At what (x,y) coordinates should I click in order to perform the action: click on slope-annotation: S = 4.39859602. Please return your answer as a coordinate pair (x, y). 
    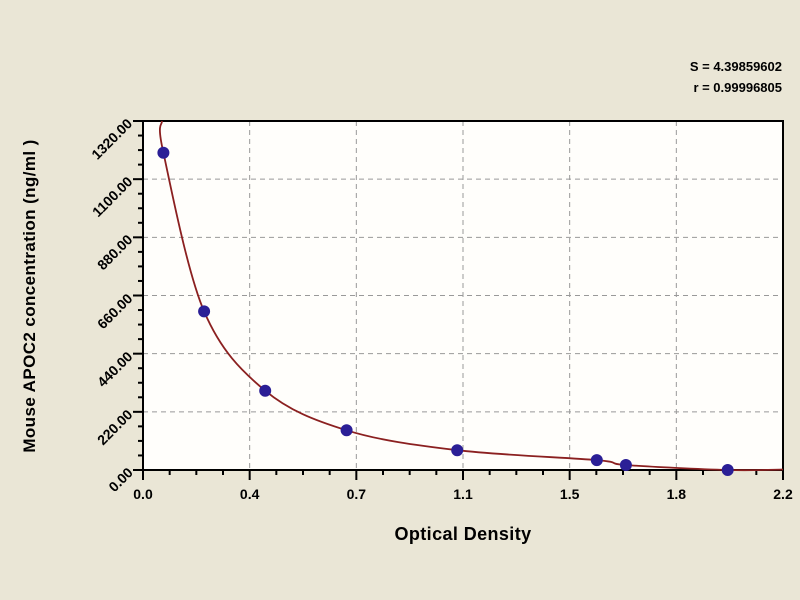
    Looking at the image, I should click on (735, 66).